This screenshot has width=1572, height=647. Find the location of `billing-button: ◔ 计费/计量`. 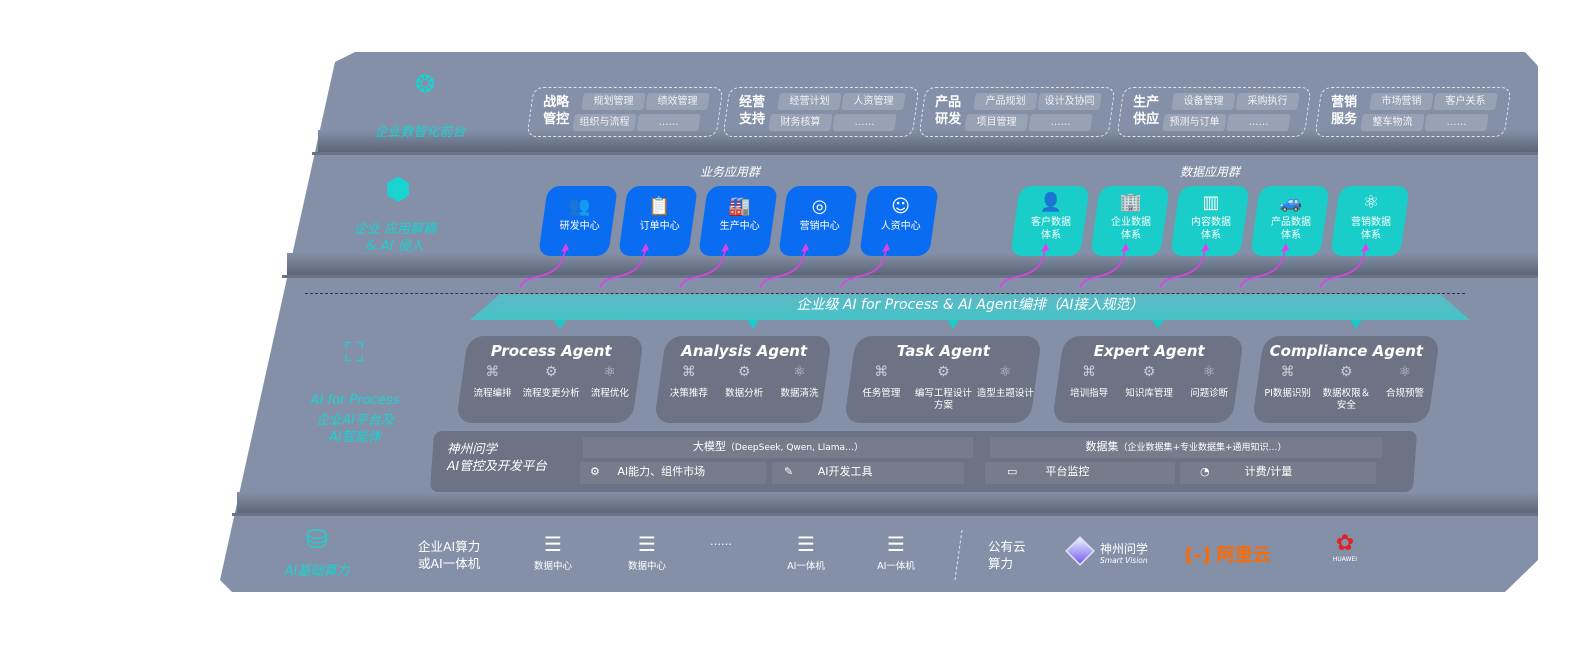

billing-button: ◔ 计费/计量 is located at coordinates (1278, 473).